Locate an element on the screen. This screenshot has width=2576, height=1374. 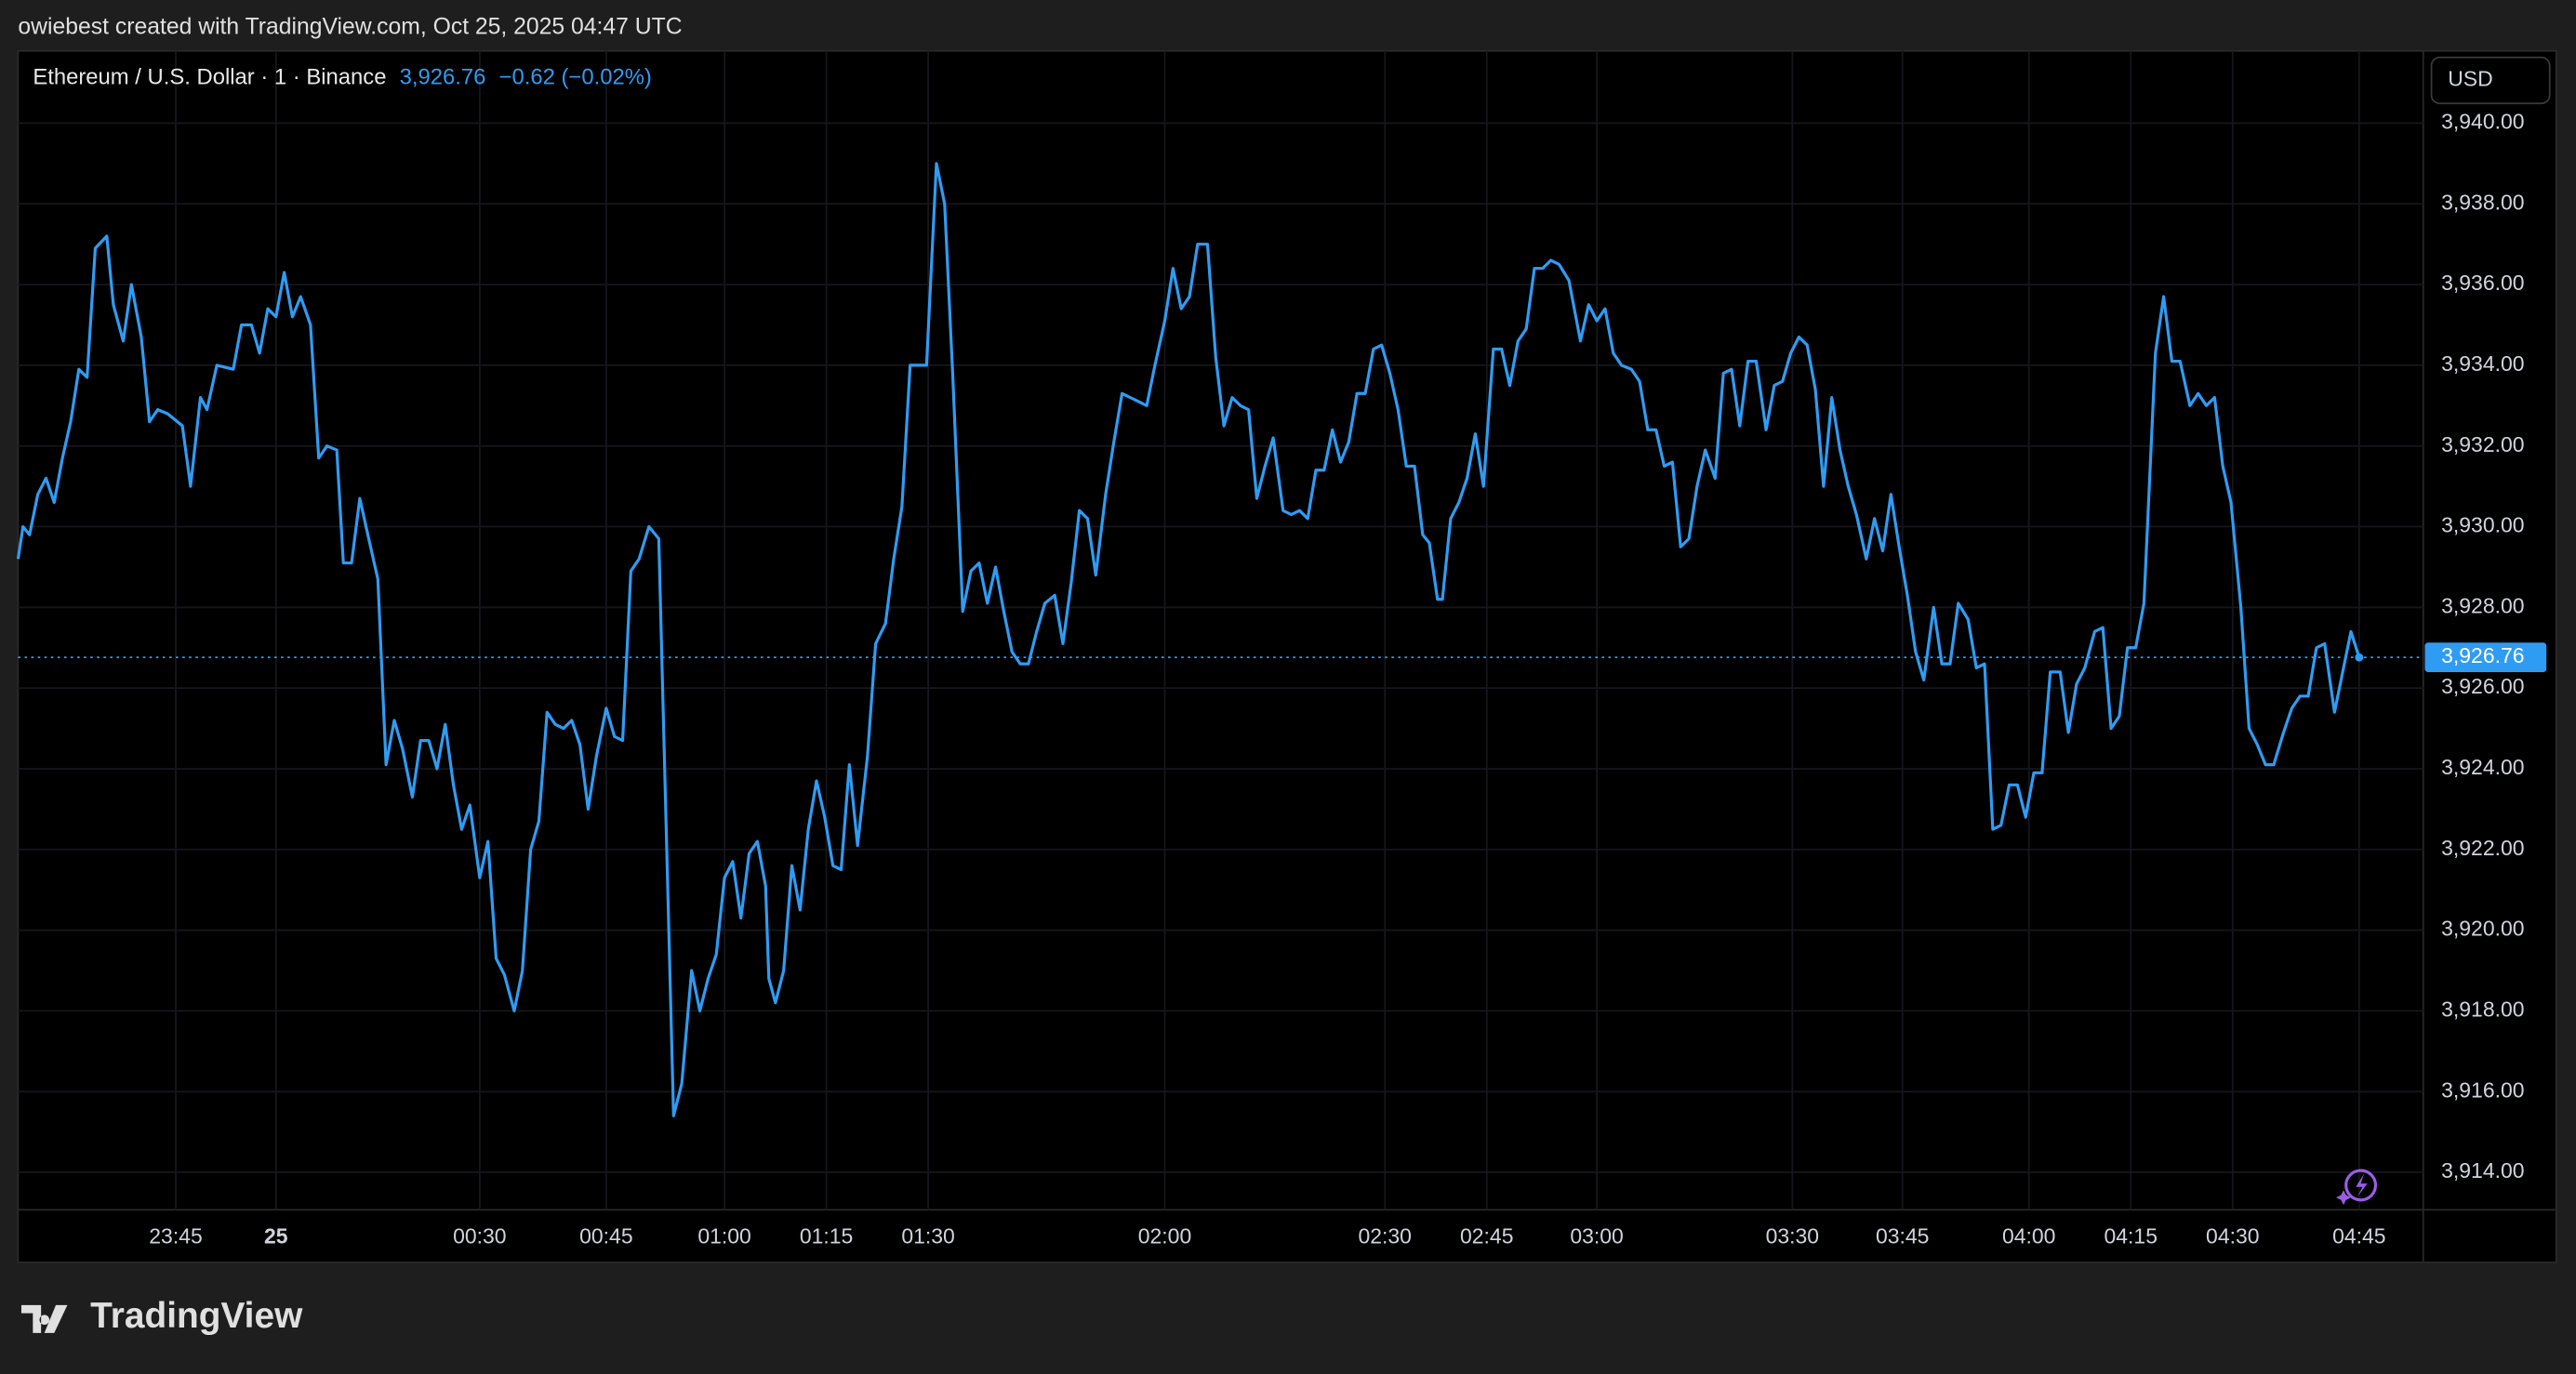
y-tick-label: 3,930.00 is located at coordinates (2482, 525).